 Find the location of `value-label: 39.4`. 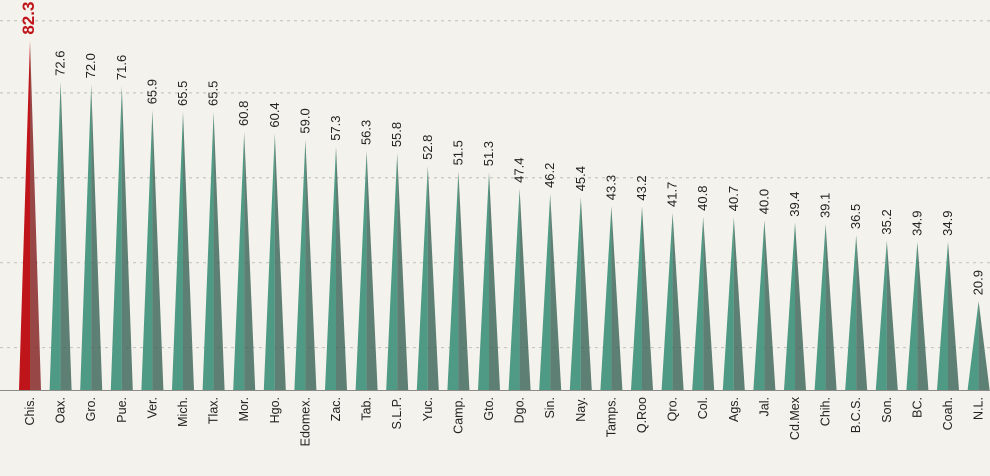

value-label: 39.4 is located at coordinates (794, 203).